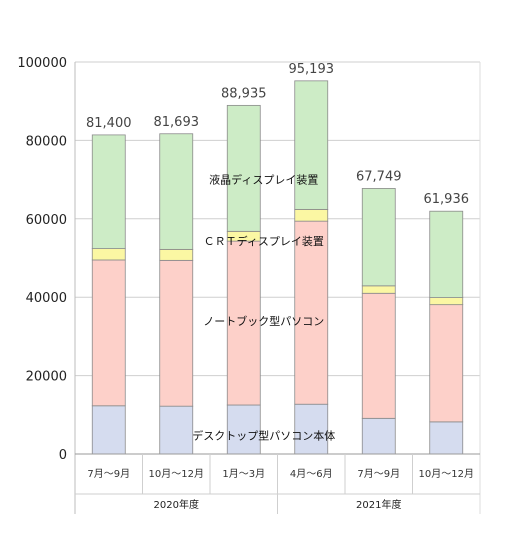  Describe the element at coordinates (378, 504) in the screenshot. I see `group-label: 2021年度` at that location.